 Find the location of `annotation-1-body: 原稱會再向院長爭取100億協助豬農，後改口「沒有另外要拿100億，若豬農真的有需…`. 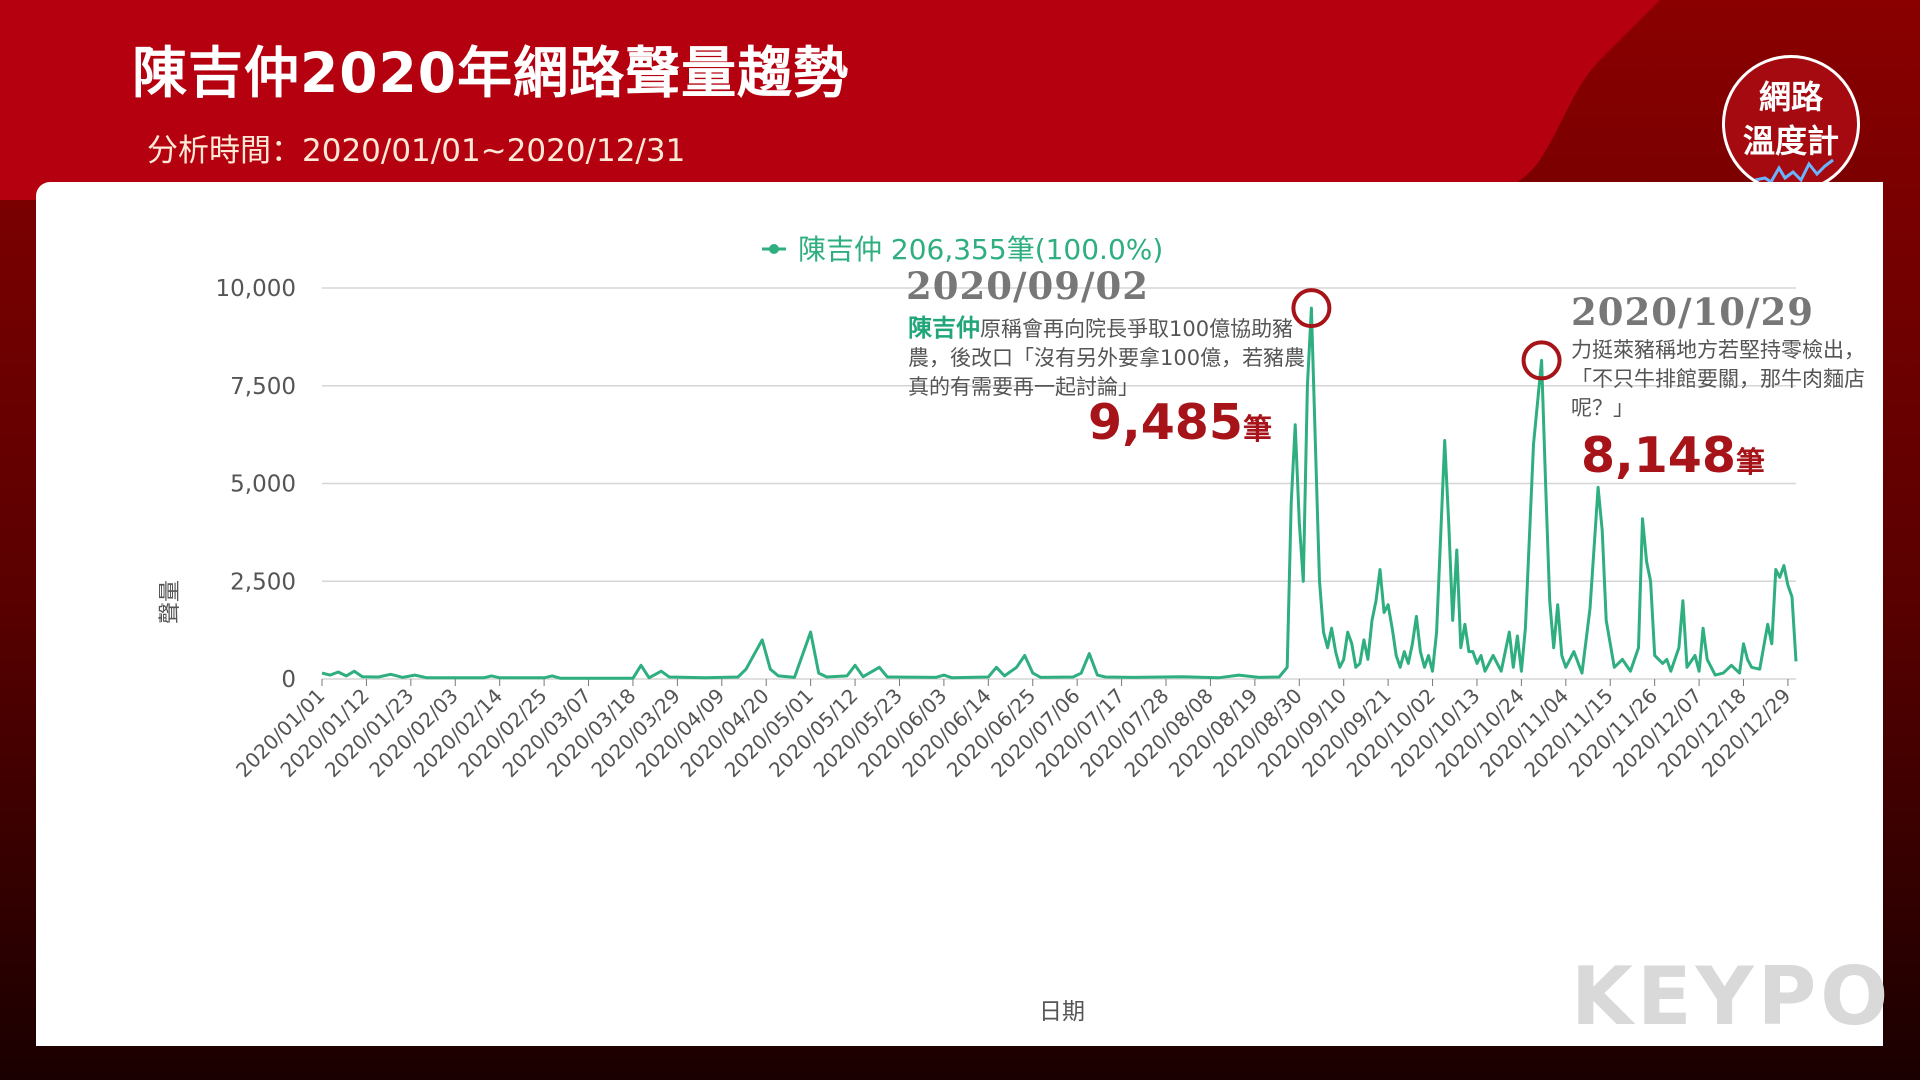

annotation-1-body: 原稱會再向院長爭取100億協助豬農，後改口「沒有另外要拿100億，若豬農真的有需… is located at coordinates (1107, 358).